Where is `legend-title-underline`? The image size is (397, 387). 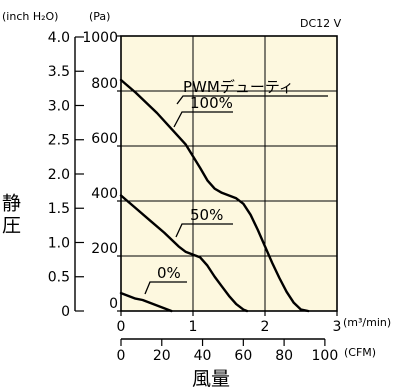
legend-title-underline is located at coordinates (252, 100).